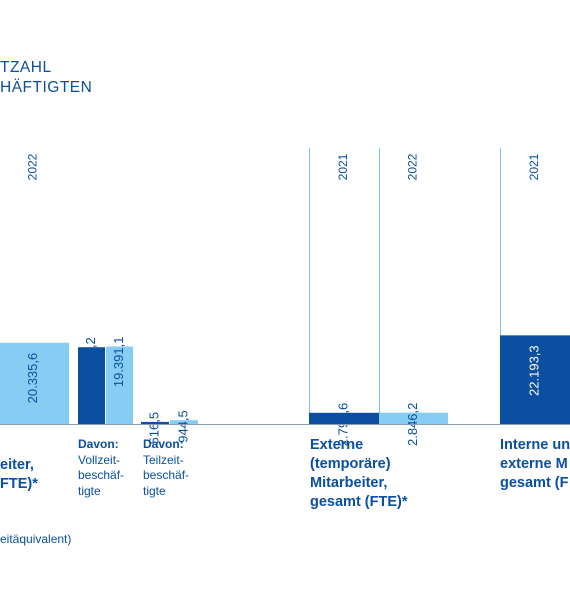 This screenshot has height=600, width=570. Describe the element at coordinates (534, 166) in the screenshot. I see `bar-year-label-7: 2021` at that location.